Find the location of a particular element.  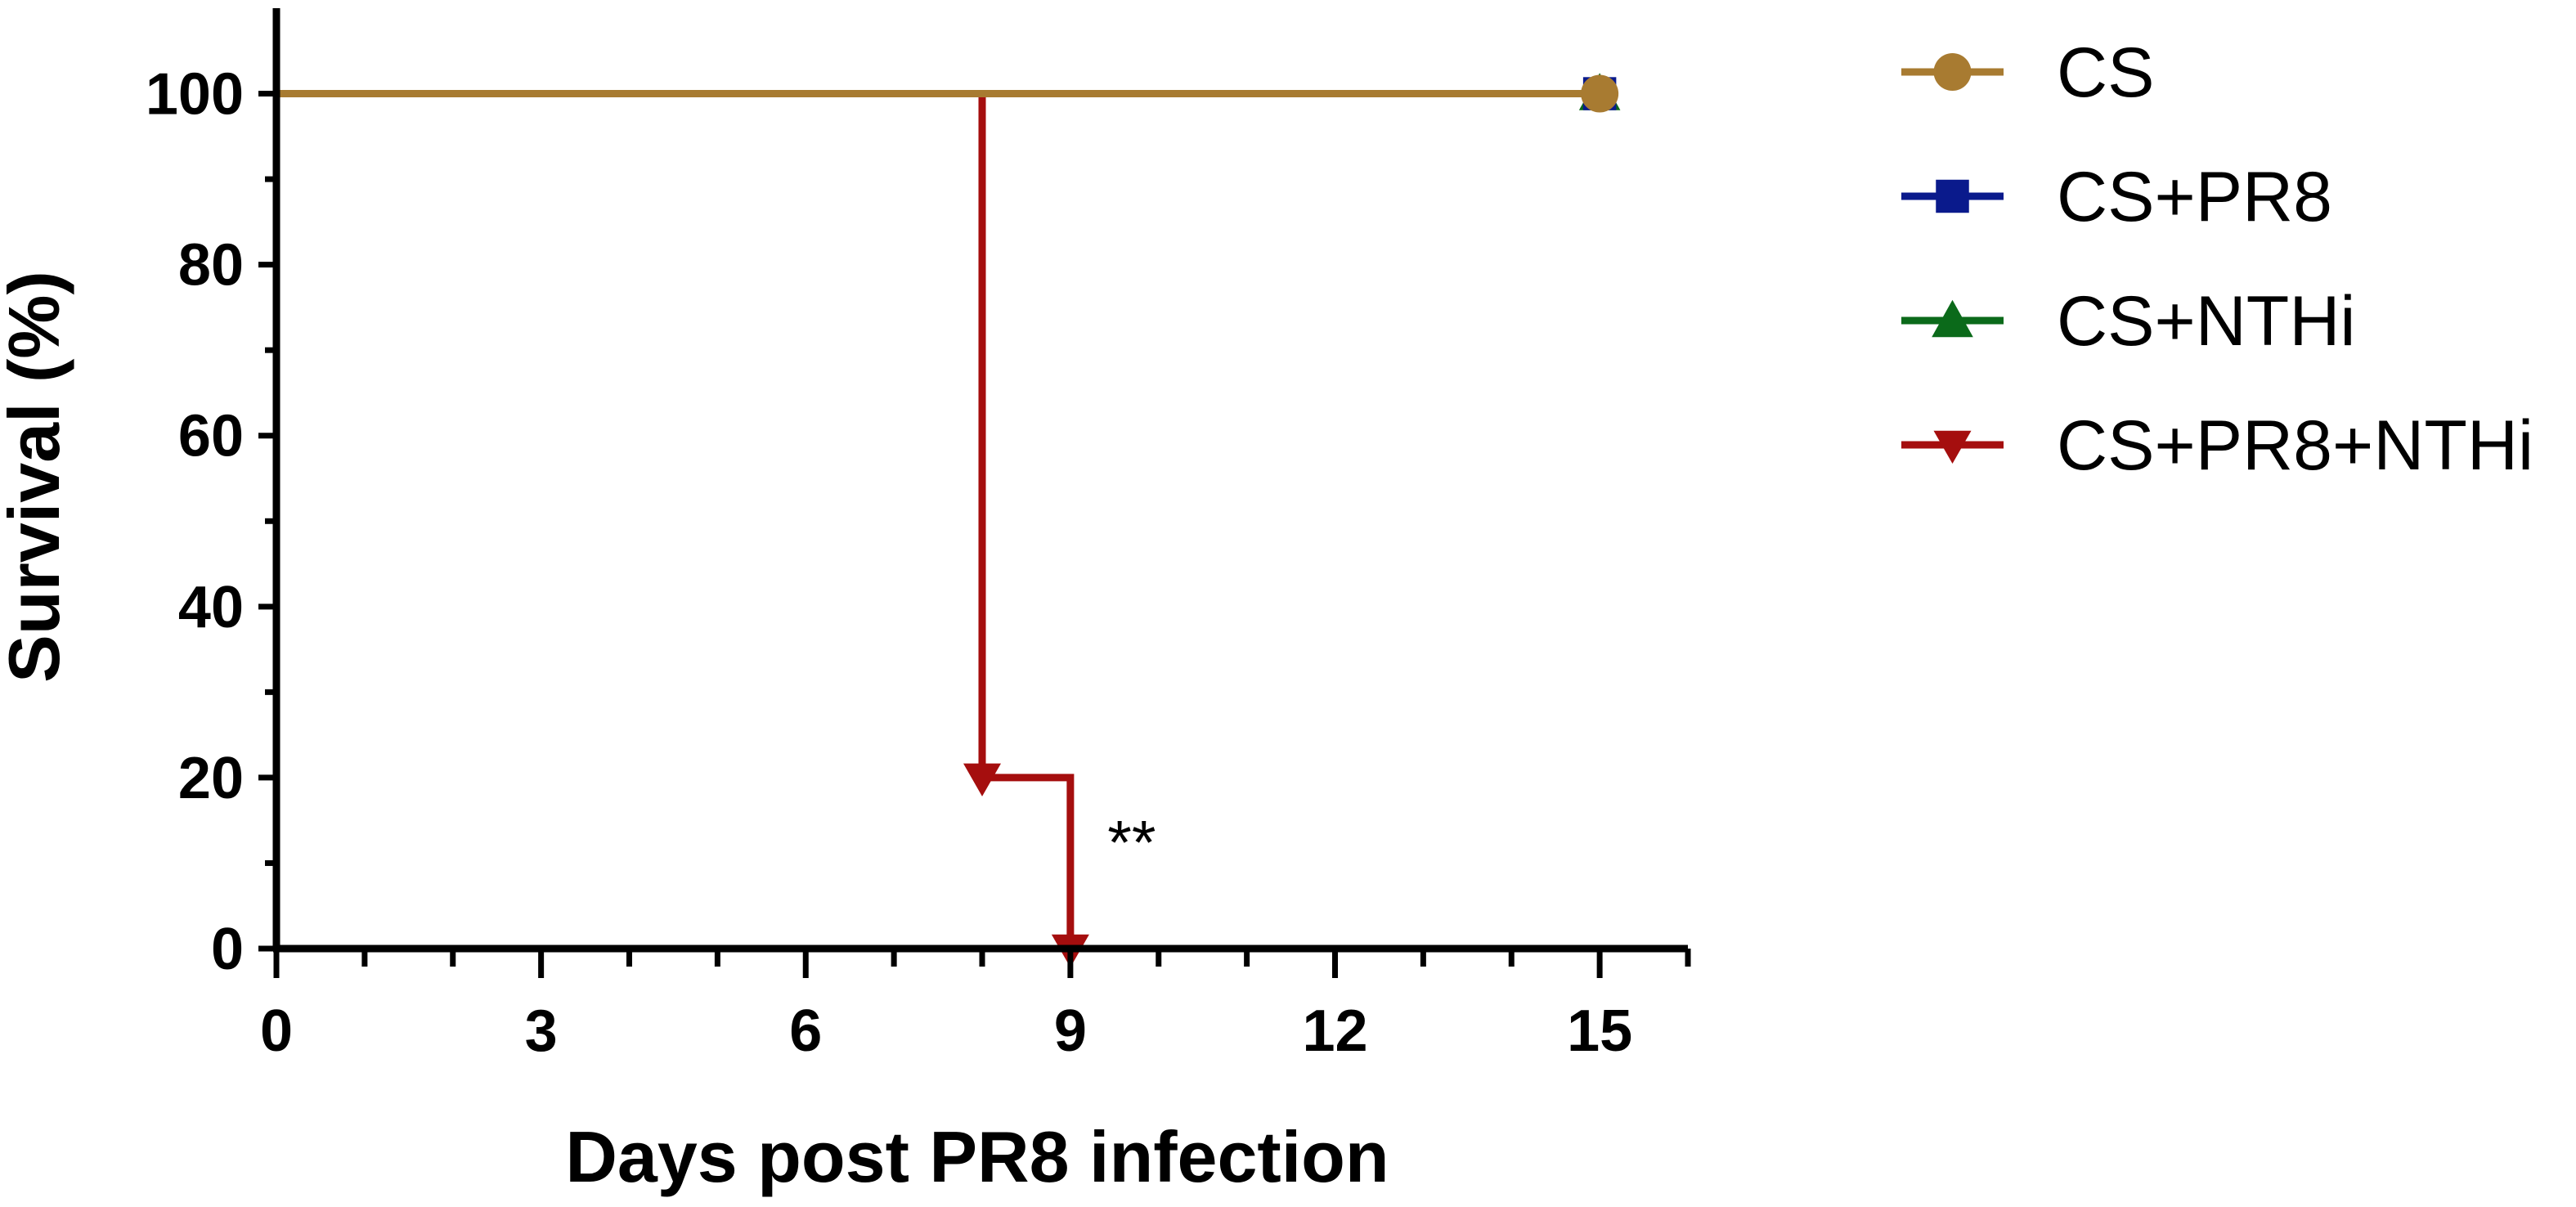

legend-marker-cs-pr8-nthi is located at coordinates (1952, 447).